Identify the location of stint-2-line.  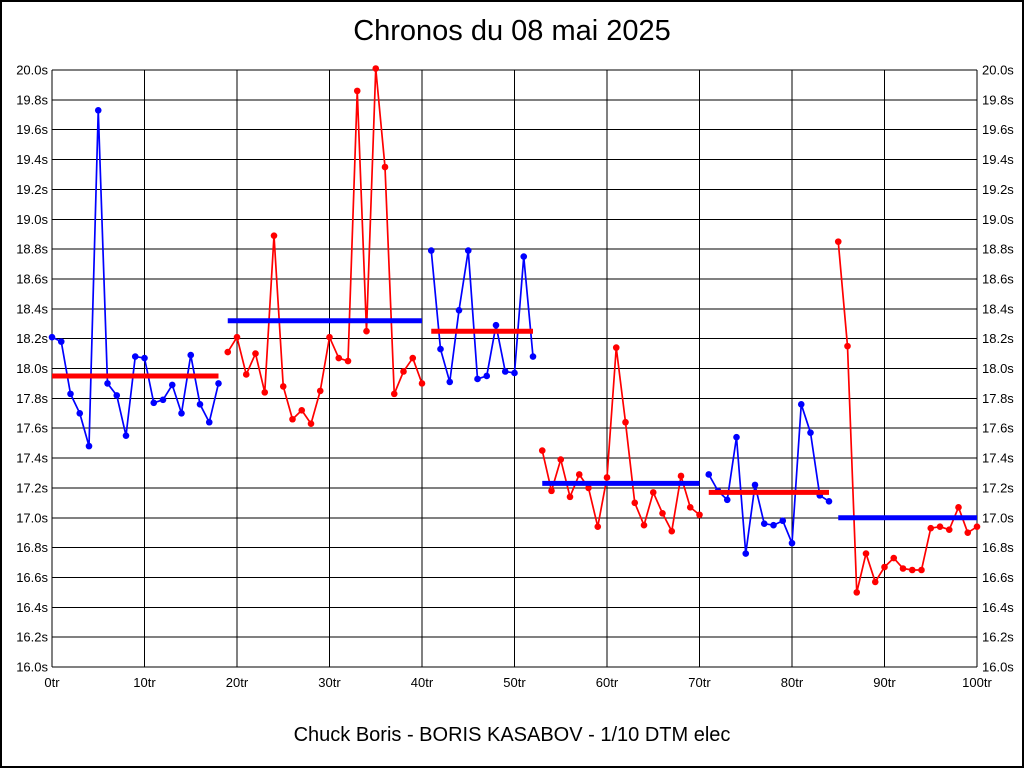
(324, 246).